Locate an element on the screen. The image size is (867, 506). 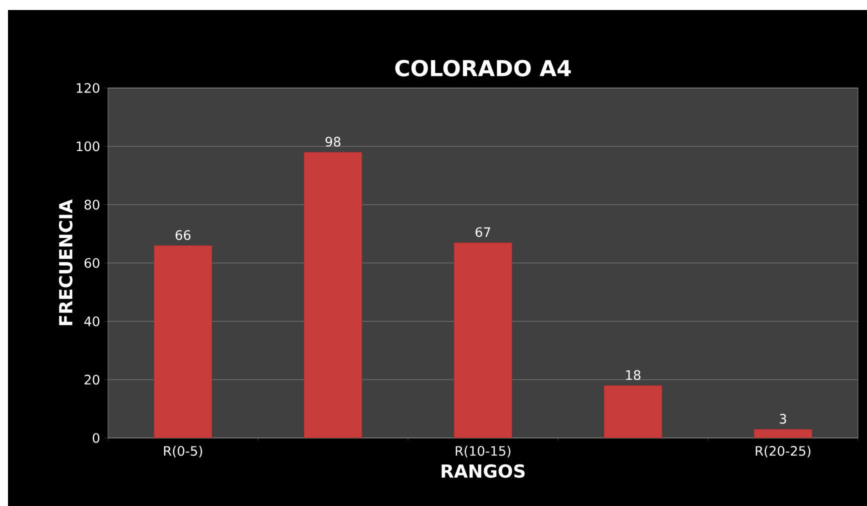
y-tick-label: 40 is located at coordinates (92, 321).